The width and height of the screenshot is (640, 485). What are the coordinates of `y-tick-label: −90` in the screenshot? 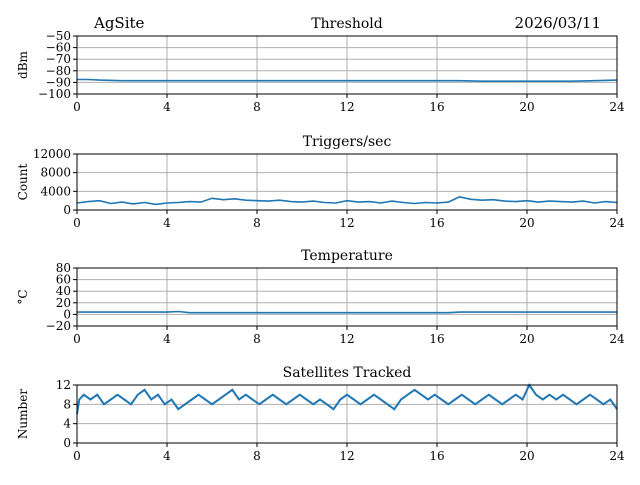 It's located at (58, 82).